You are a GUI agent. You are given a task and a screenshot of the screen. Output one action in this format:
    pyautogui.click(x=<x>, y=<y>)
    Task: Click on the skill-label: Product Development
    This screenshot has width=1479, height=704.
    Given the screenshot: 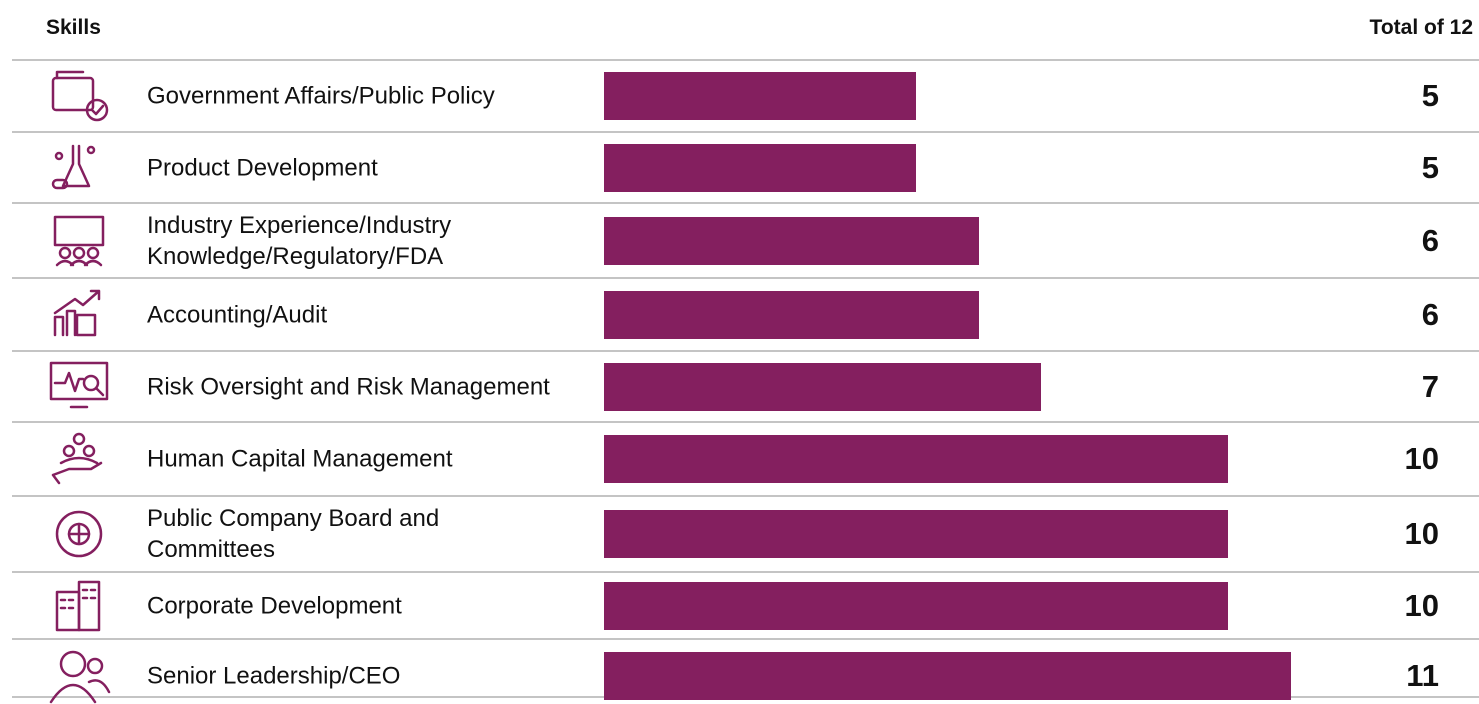 What is the action you would take?
    pyautogui.click(x=262, y=167)
    